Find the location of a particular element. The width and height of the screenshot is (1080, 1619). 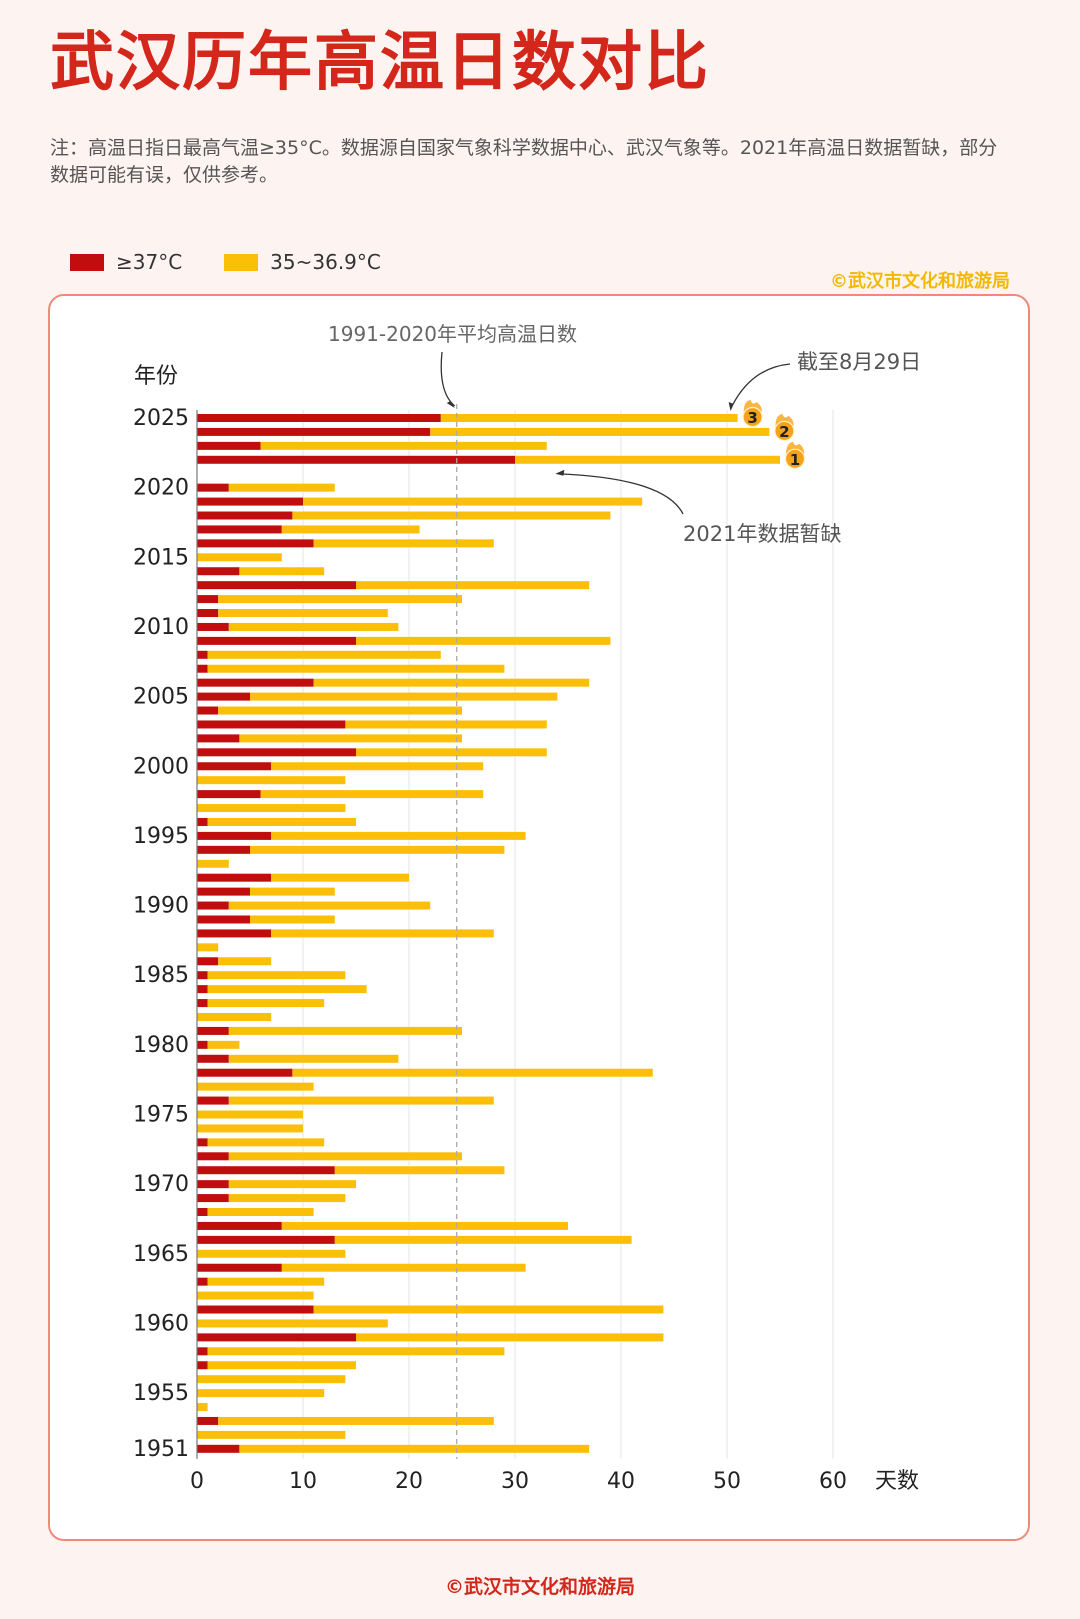

bar-ge37-2003 is located at coordinates (271, 724).